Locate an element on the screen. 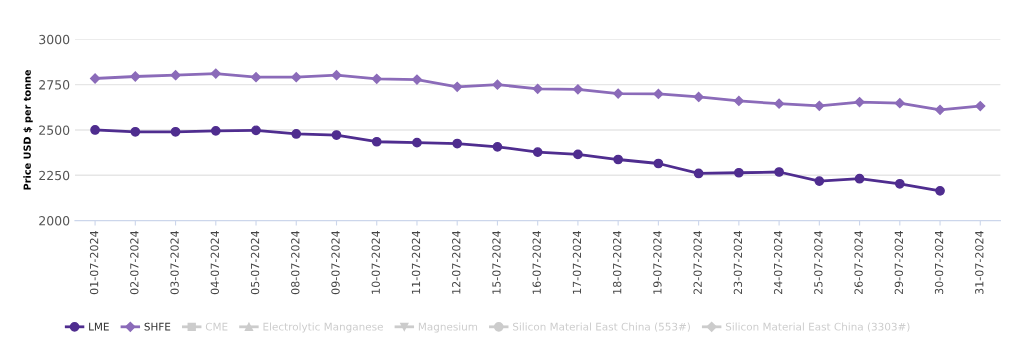 The width and height of the screenshot is (1034, 342). x-tick-label: 16-07-2024 is located at coordinates (536, 262).